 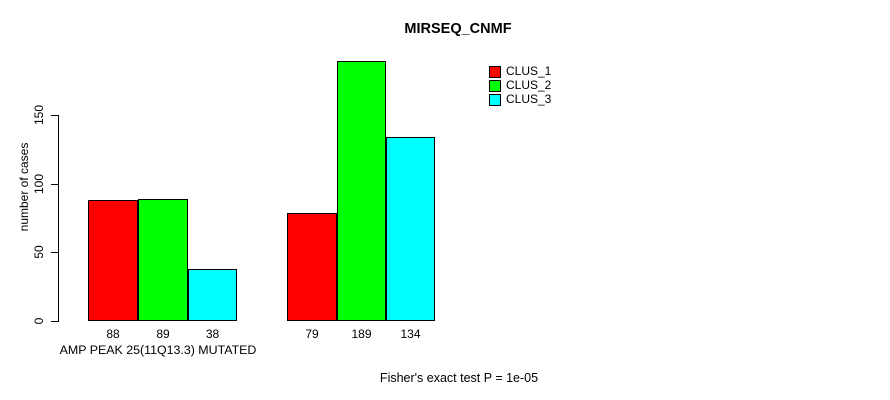 I want to click on bar-clus_1-group2, so click(x=312, y=266).